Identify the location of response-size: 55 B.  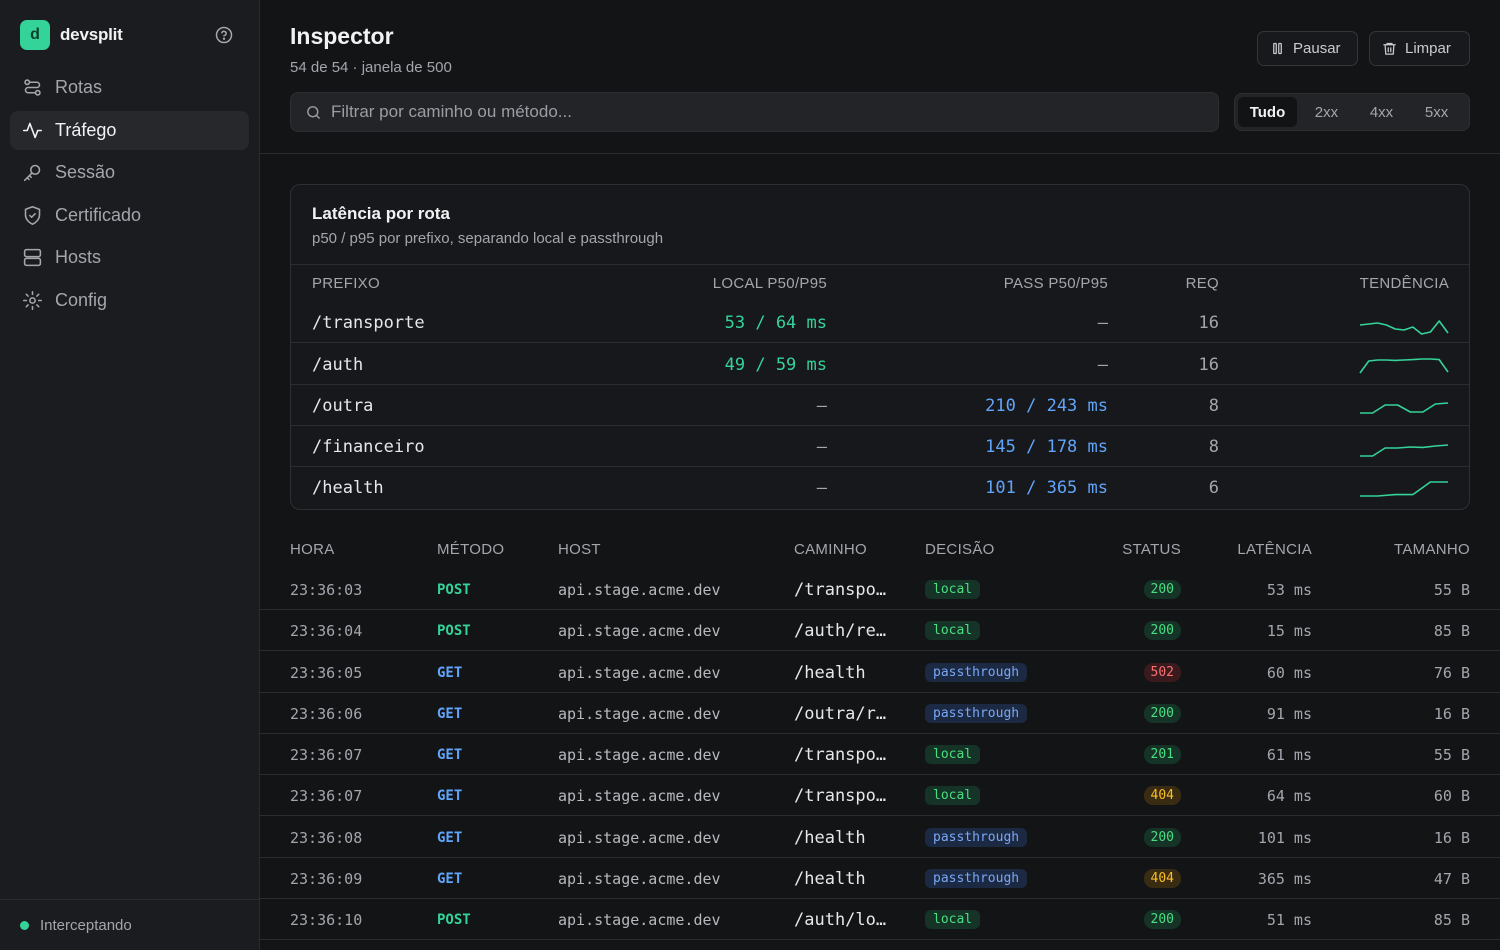
(1451, 589).